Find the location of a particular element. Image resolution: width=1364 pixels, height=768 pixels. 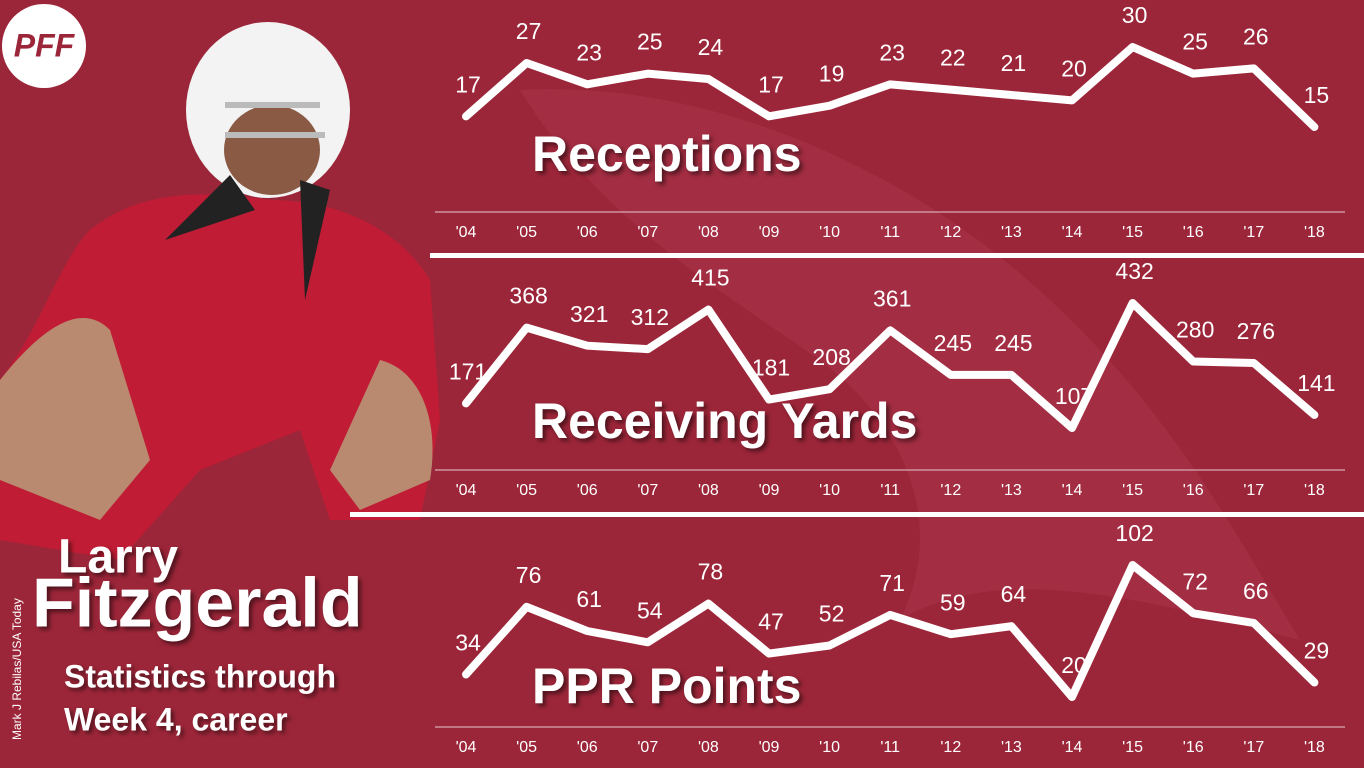

chart-title: Receiving Yards is located at coordinates (724, 421).